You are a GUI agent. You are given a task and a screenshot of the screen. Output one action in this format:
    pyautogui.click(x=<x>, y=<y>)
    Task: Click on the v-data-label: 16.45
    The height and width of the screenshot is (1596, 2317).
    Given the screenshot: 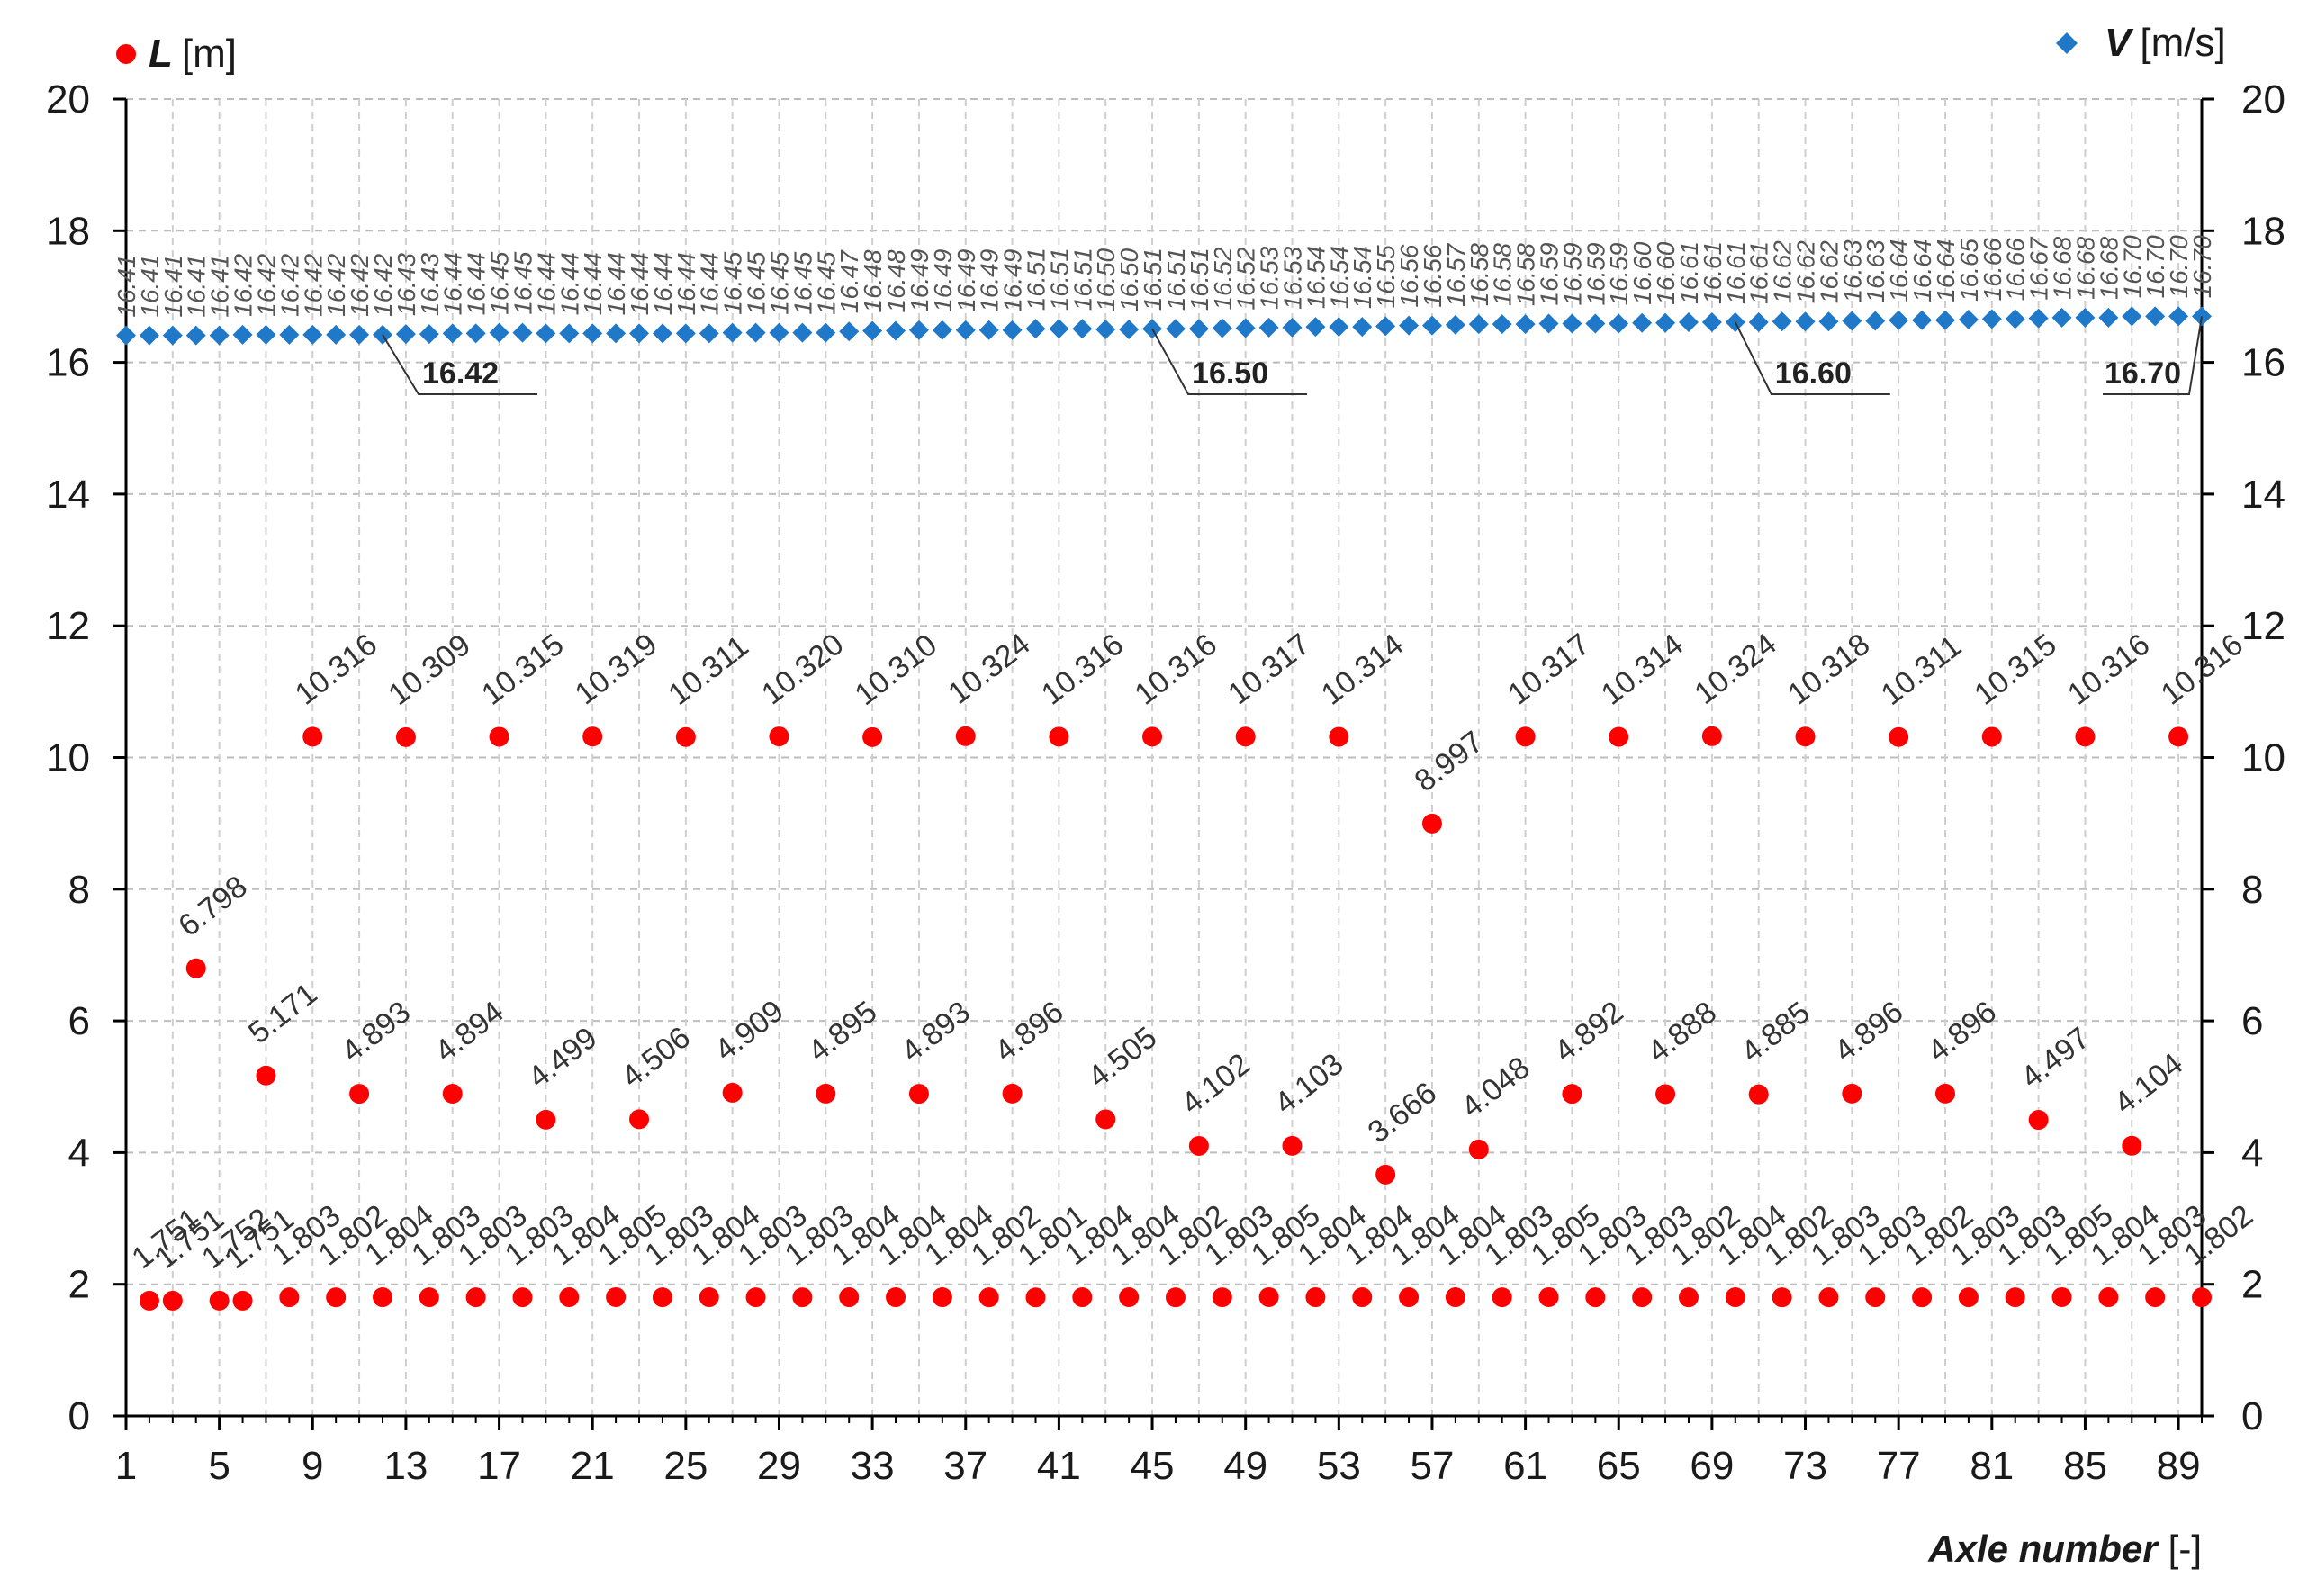 What is the action you would take?
    pyautogui.click(x=826, y=282)
    